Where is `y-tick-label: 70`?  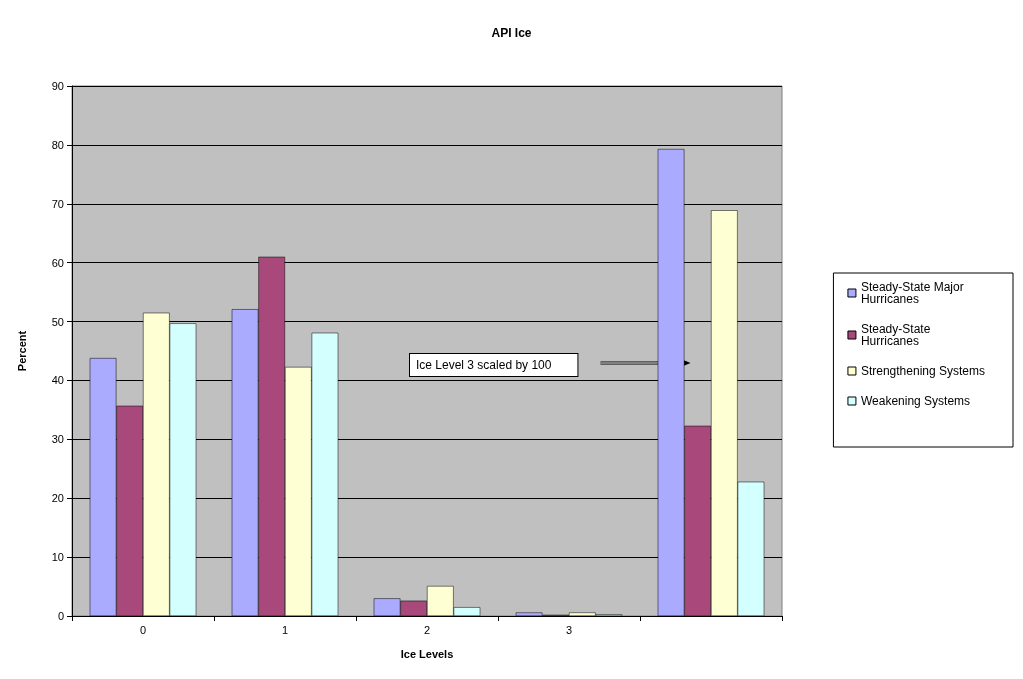 y-tick-label: 70 is located at coordinates (57, 203).